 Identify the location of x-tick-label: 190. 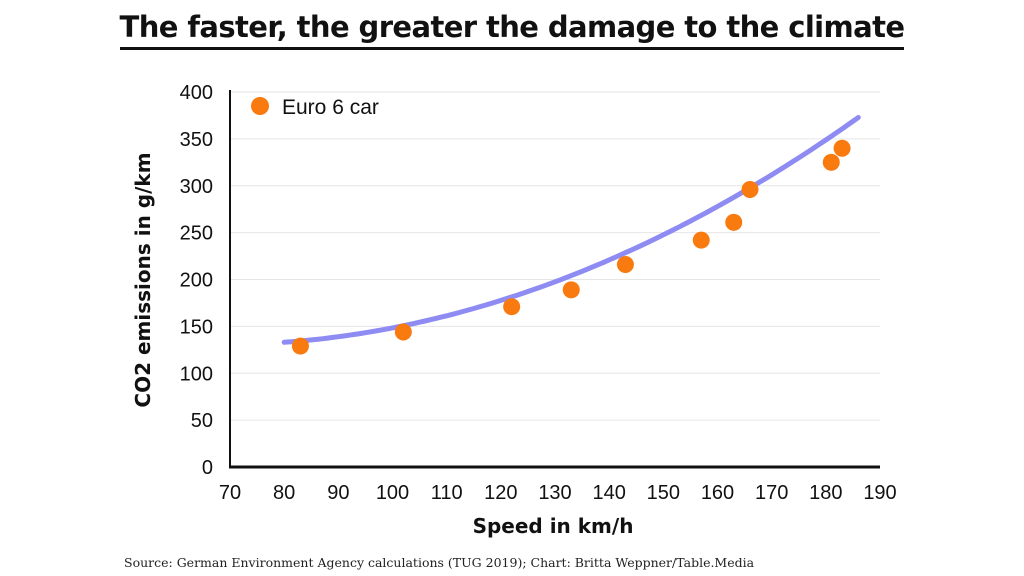
(879, 493).